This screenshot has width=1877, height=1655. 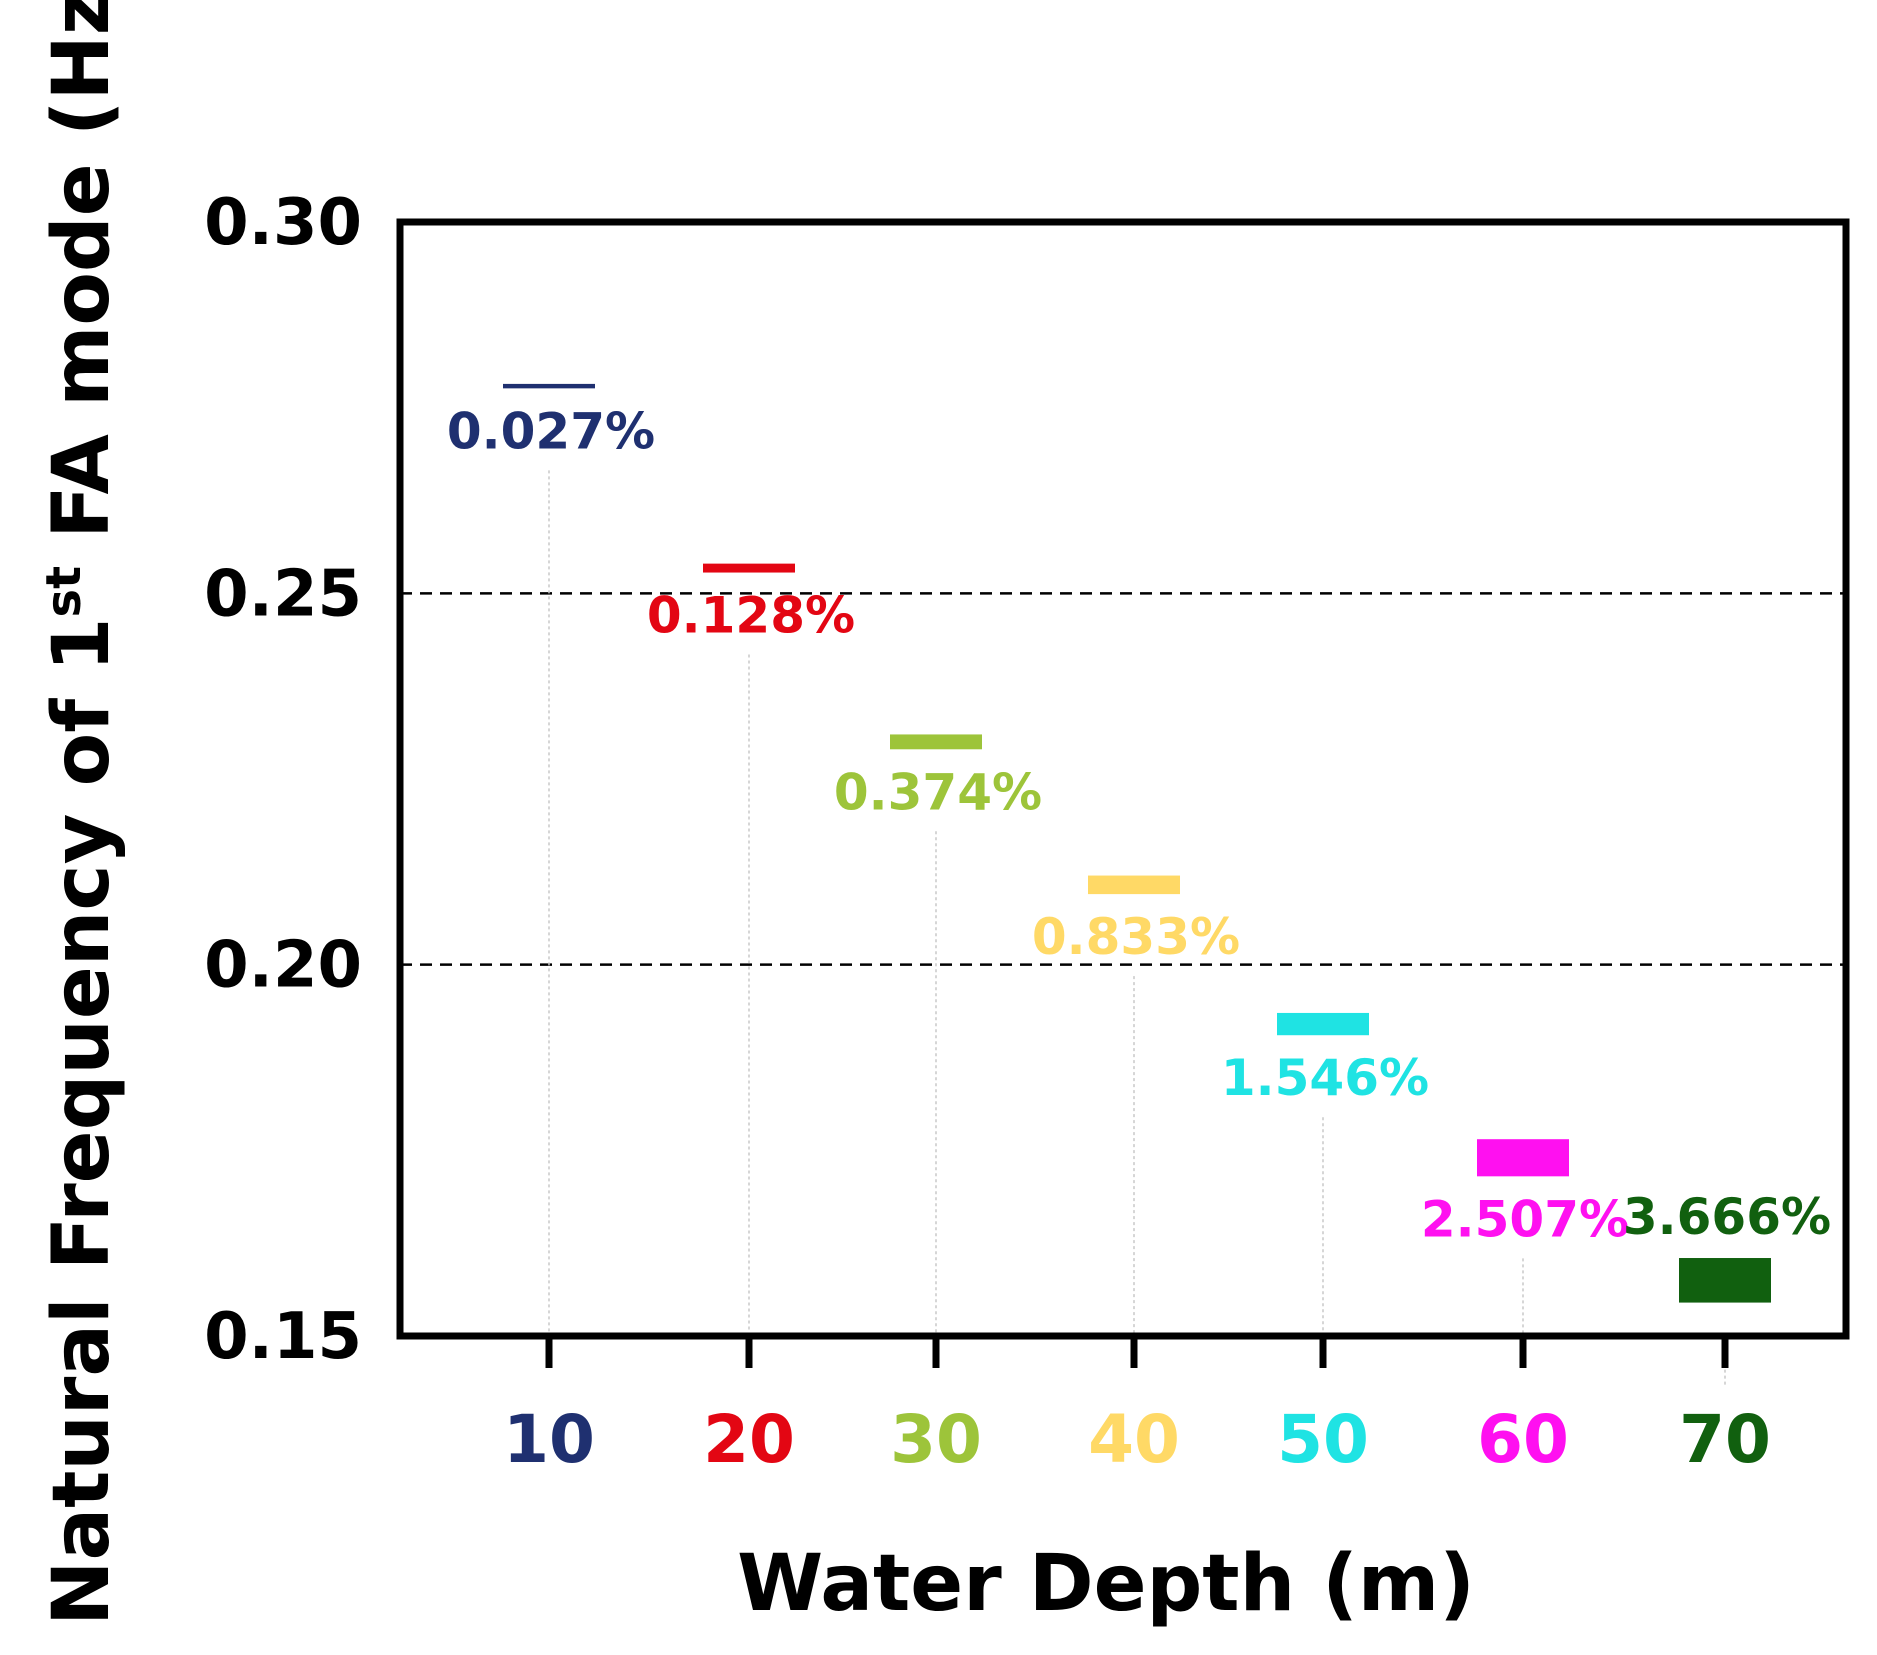 I want to click on y-tick-label: 0.30, so click(x=283, y=223).